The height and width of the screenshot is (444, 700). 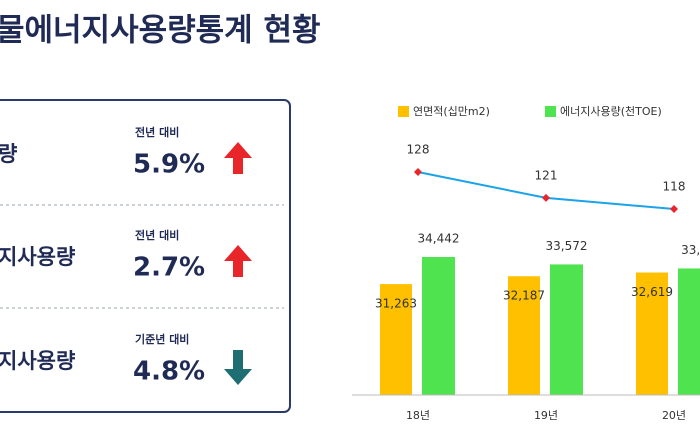 I want to click on legend-label: 연면적(십만m2), so click(x=451, y=111).